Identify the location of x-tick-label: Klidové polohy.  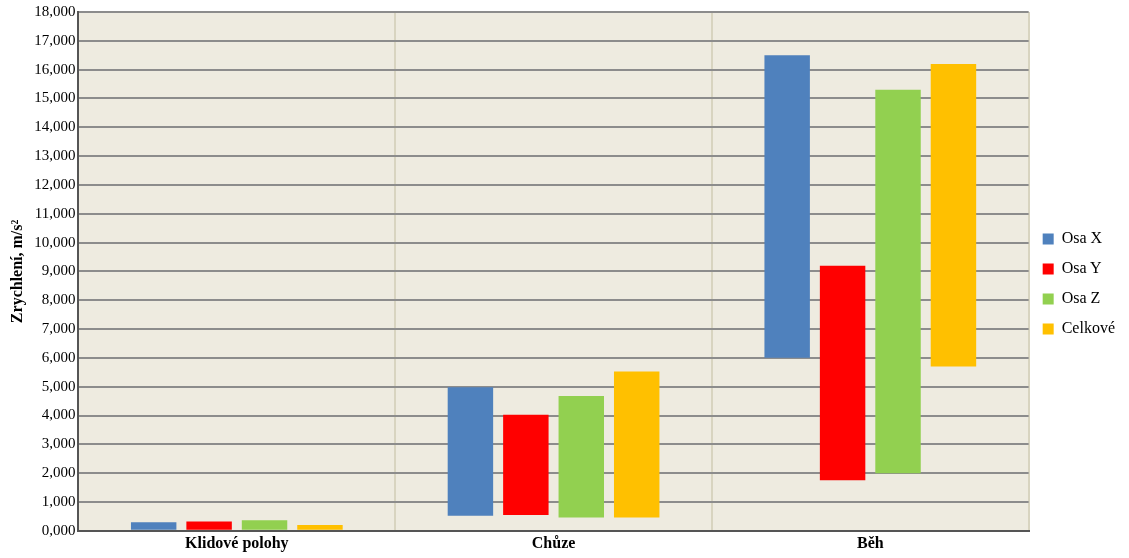
(237, 542).